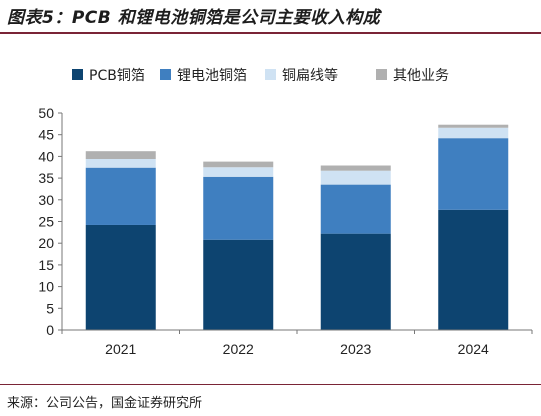  Describe the element at coordinates (50, 308) in the screenshot. I see `y-tick-label: 5` at that location.